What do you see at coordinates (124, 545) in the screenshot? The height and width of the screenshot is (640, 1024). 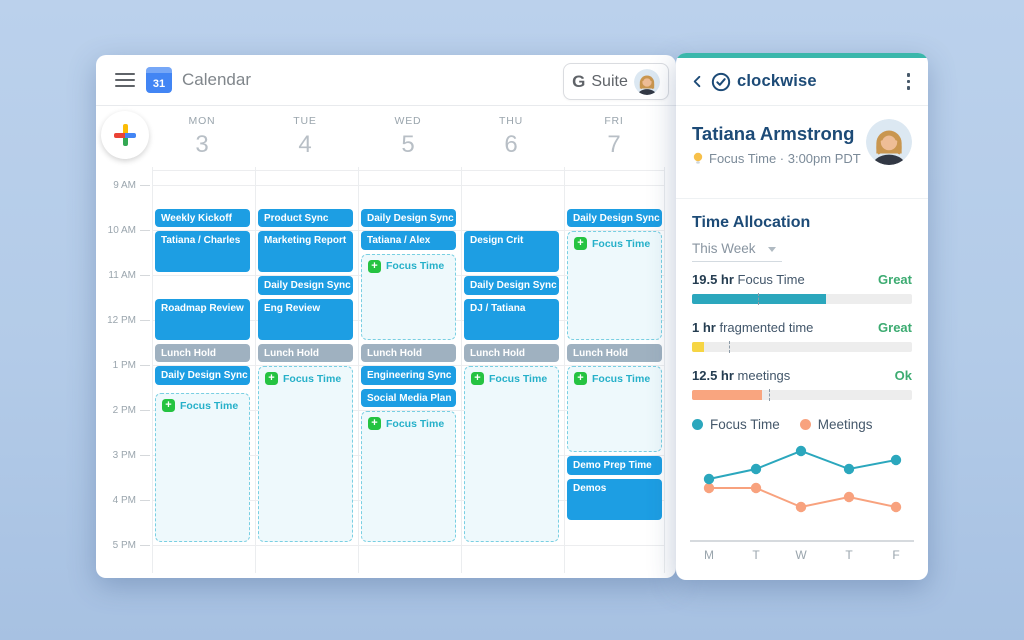 I see `hour-label: 5 PM` at bounding box center [124, 545].